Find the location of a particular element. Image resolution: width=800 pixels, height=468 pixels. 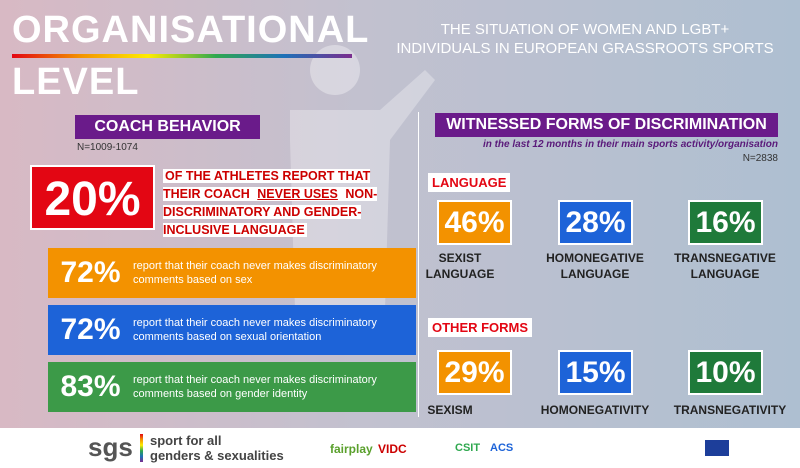

stat-label: SEXISM is located at coordinates (450, 410).